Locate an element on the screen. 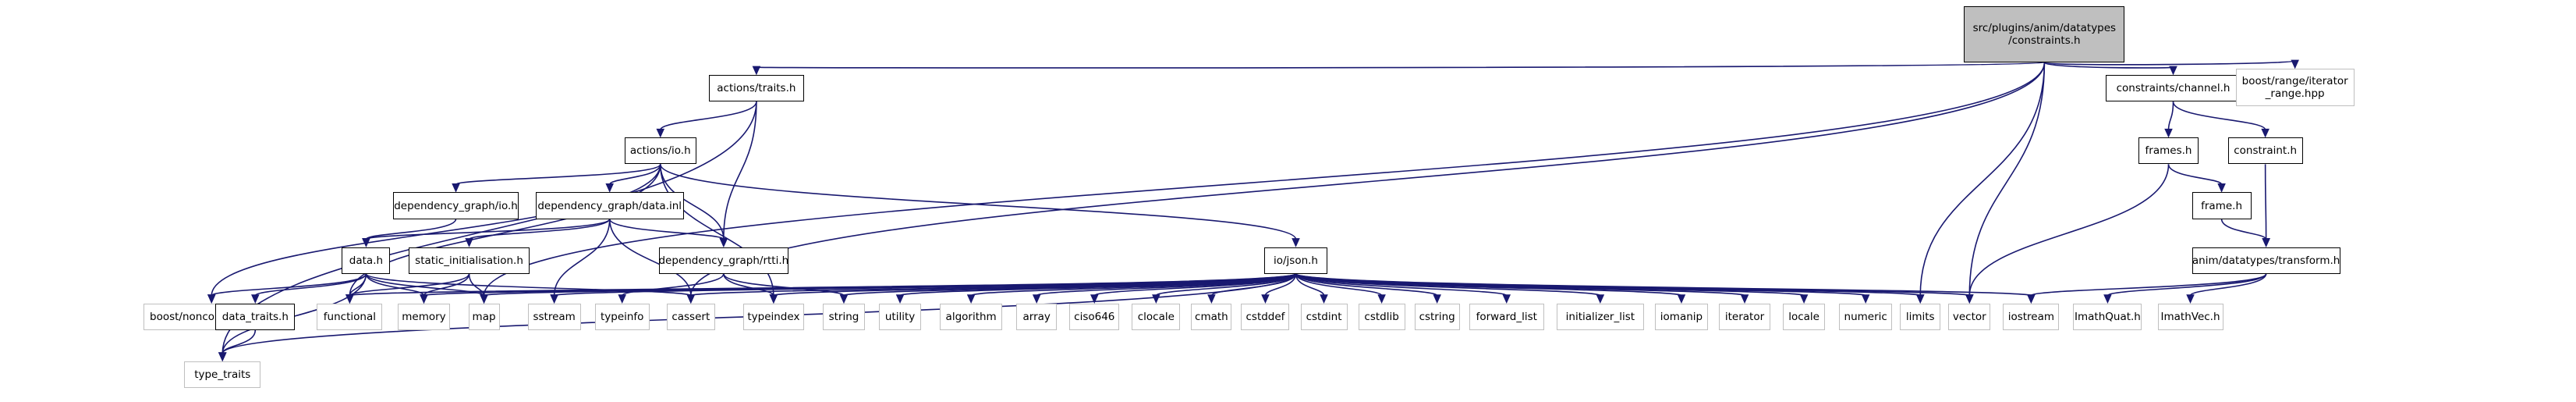  arrowhead-io-json-to-numeric is located at coordinates (1866, 299).